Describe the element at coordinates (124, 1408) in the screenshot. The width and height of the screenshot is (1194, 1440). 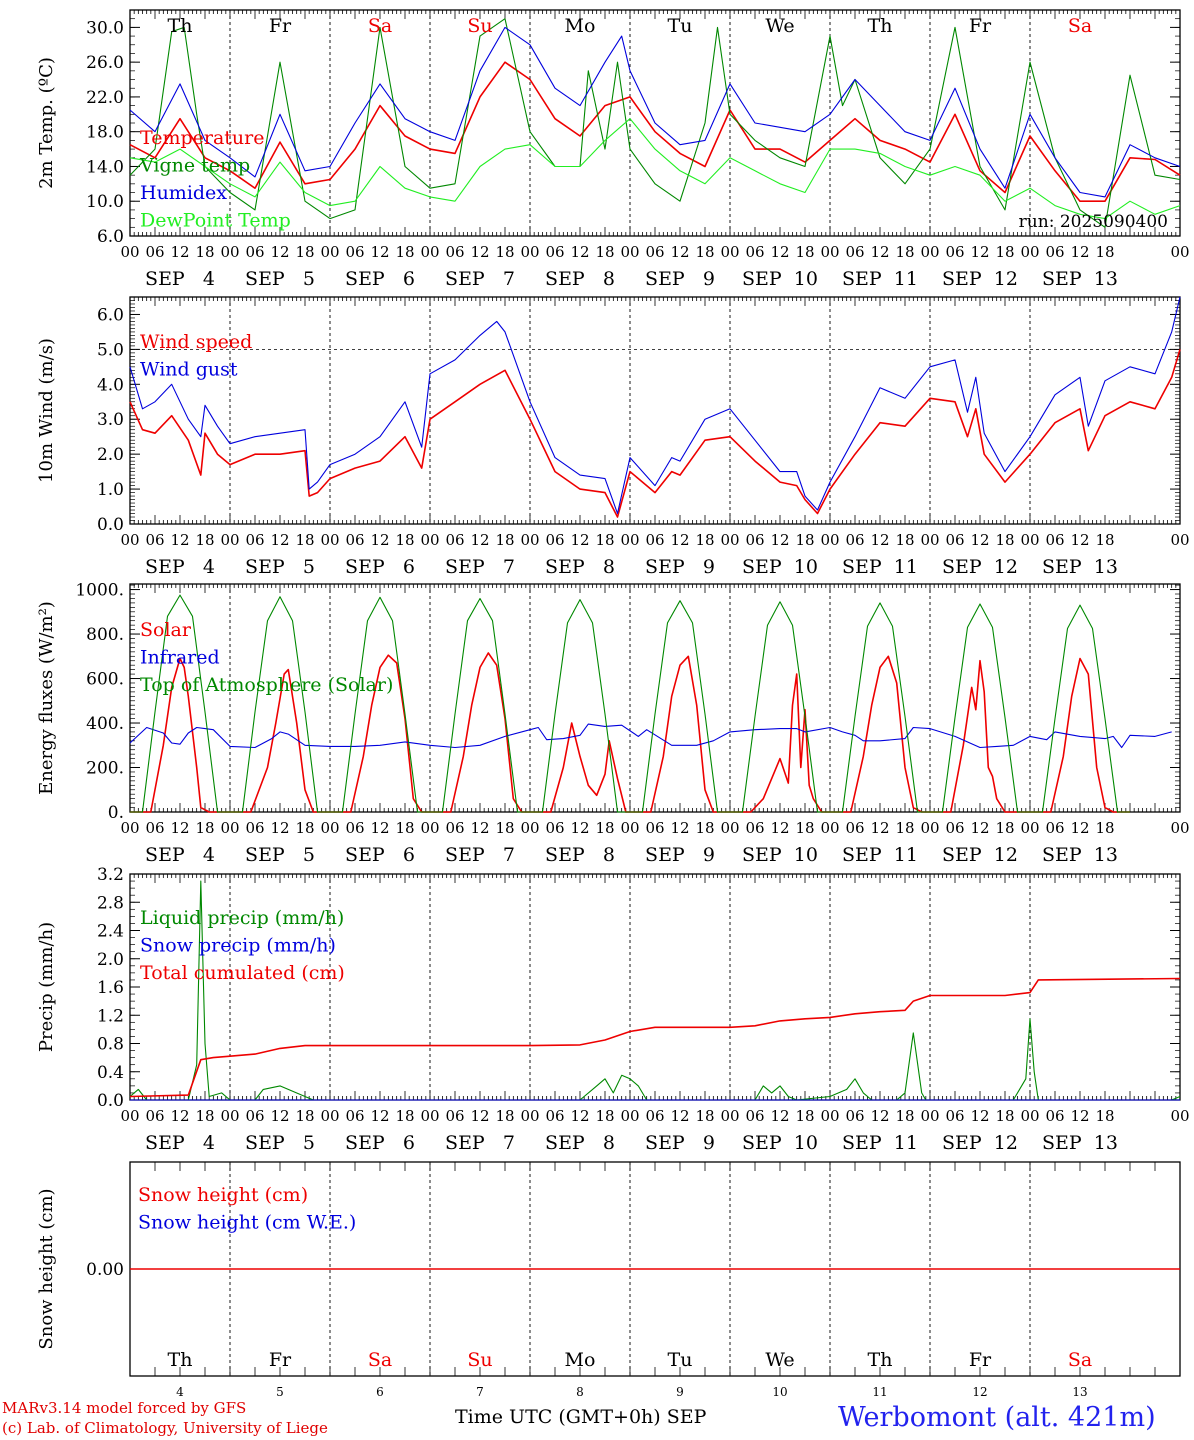
I see `model-credit: MARv3.14 model forced by GFS` at that location.